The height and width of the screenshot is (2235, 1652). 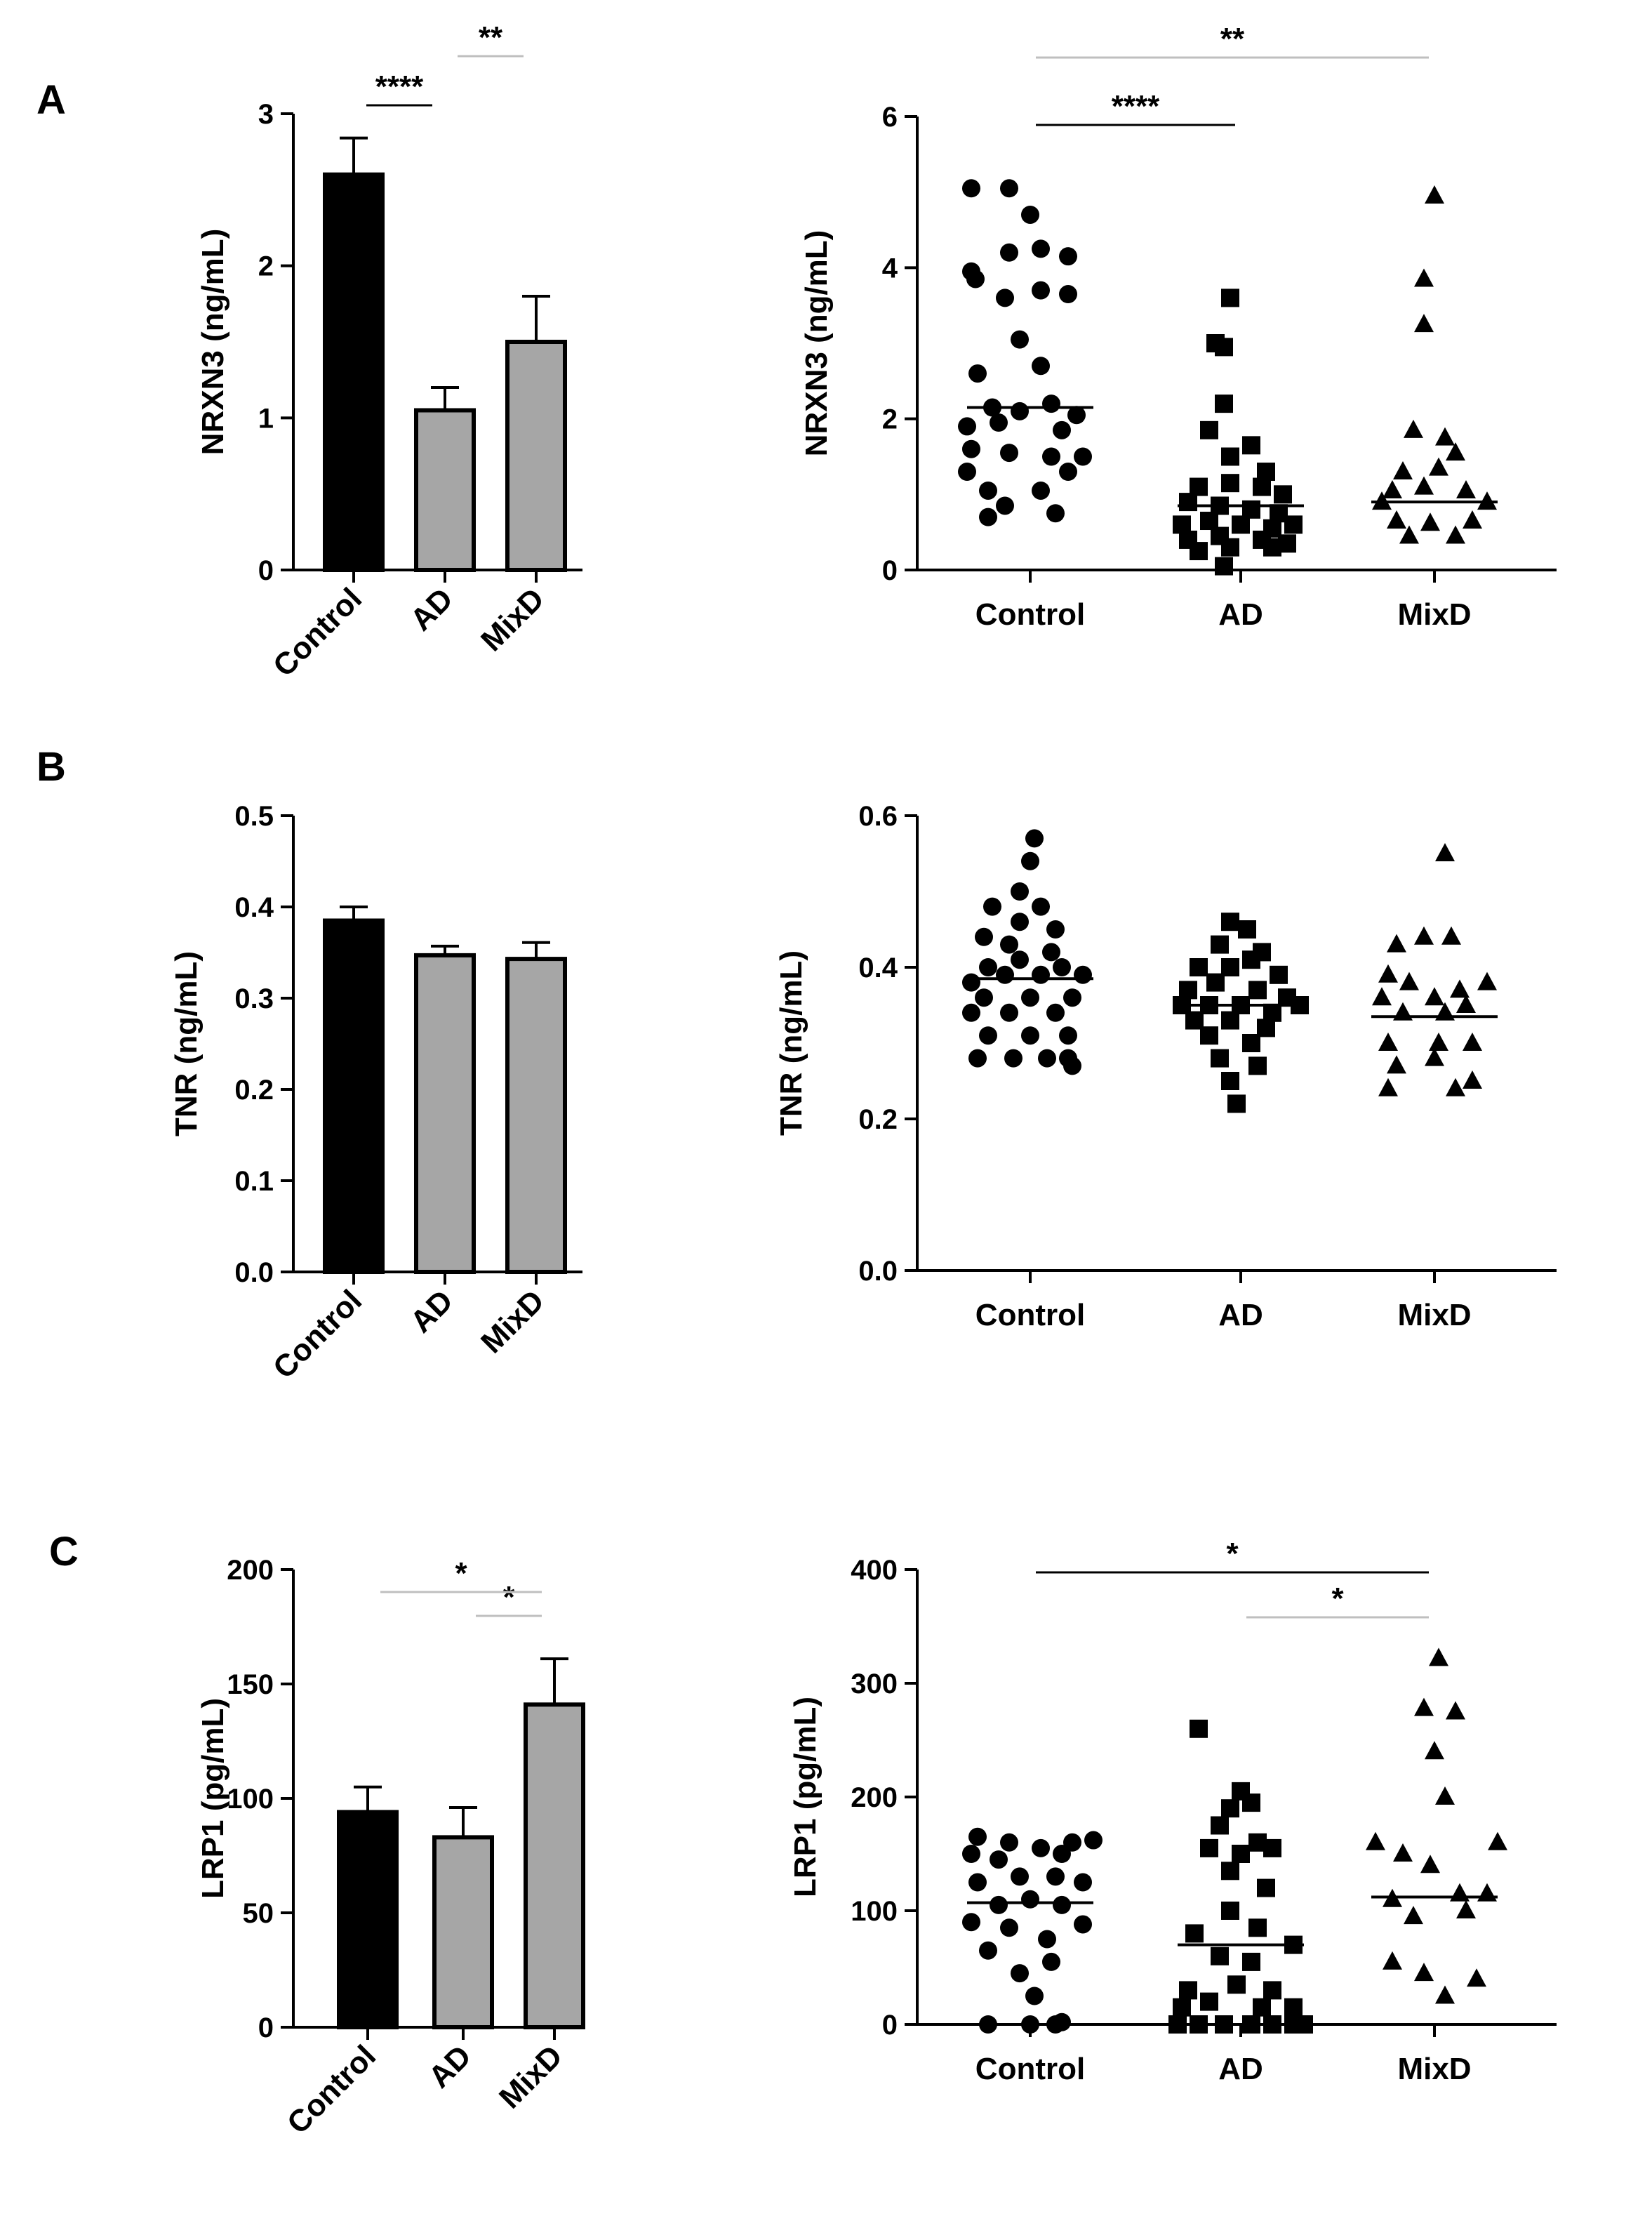 What do you see at coordinates (266, 570) in the screenshot?
I see `a-bar-ytick-label: 0` at bounding box center [266, 570].